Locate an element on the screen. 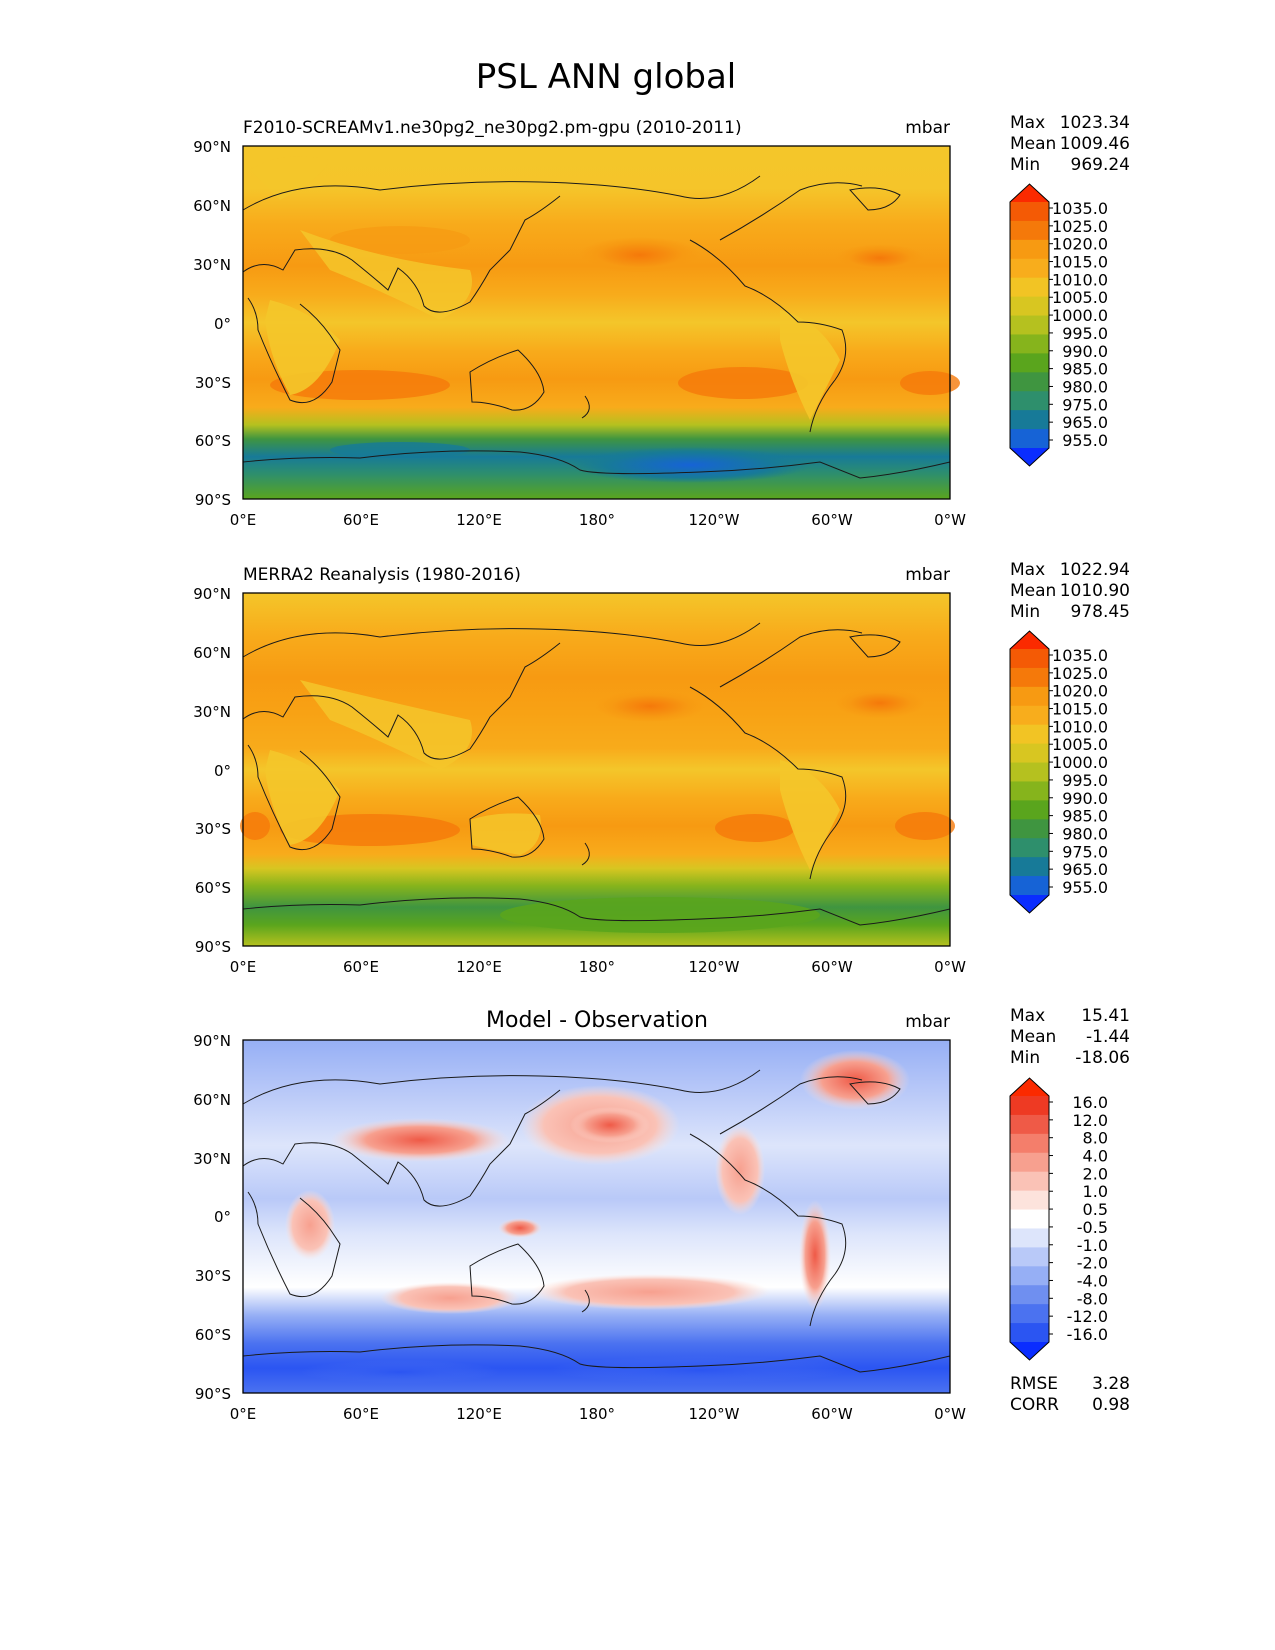  colorbar-tick-label: 4.0 is located at coordinates (1095, 1156).